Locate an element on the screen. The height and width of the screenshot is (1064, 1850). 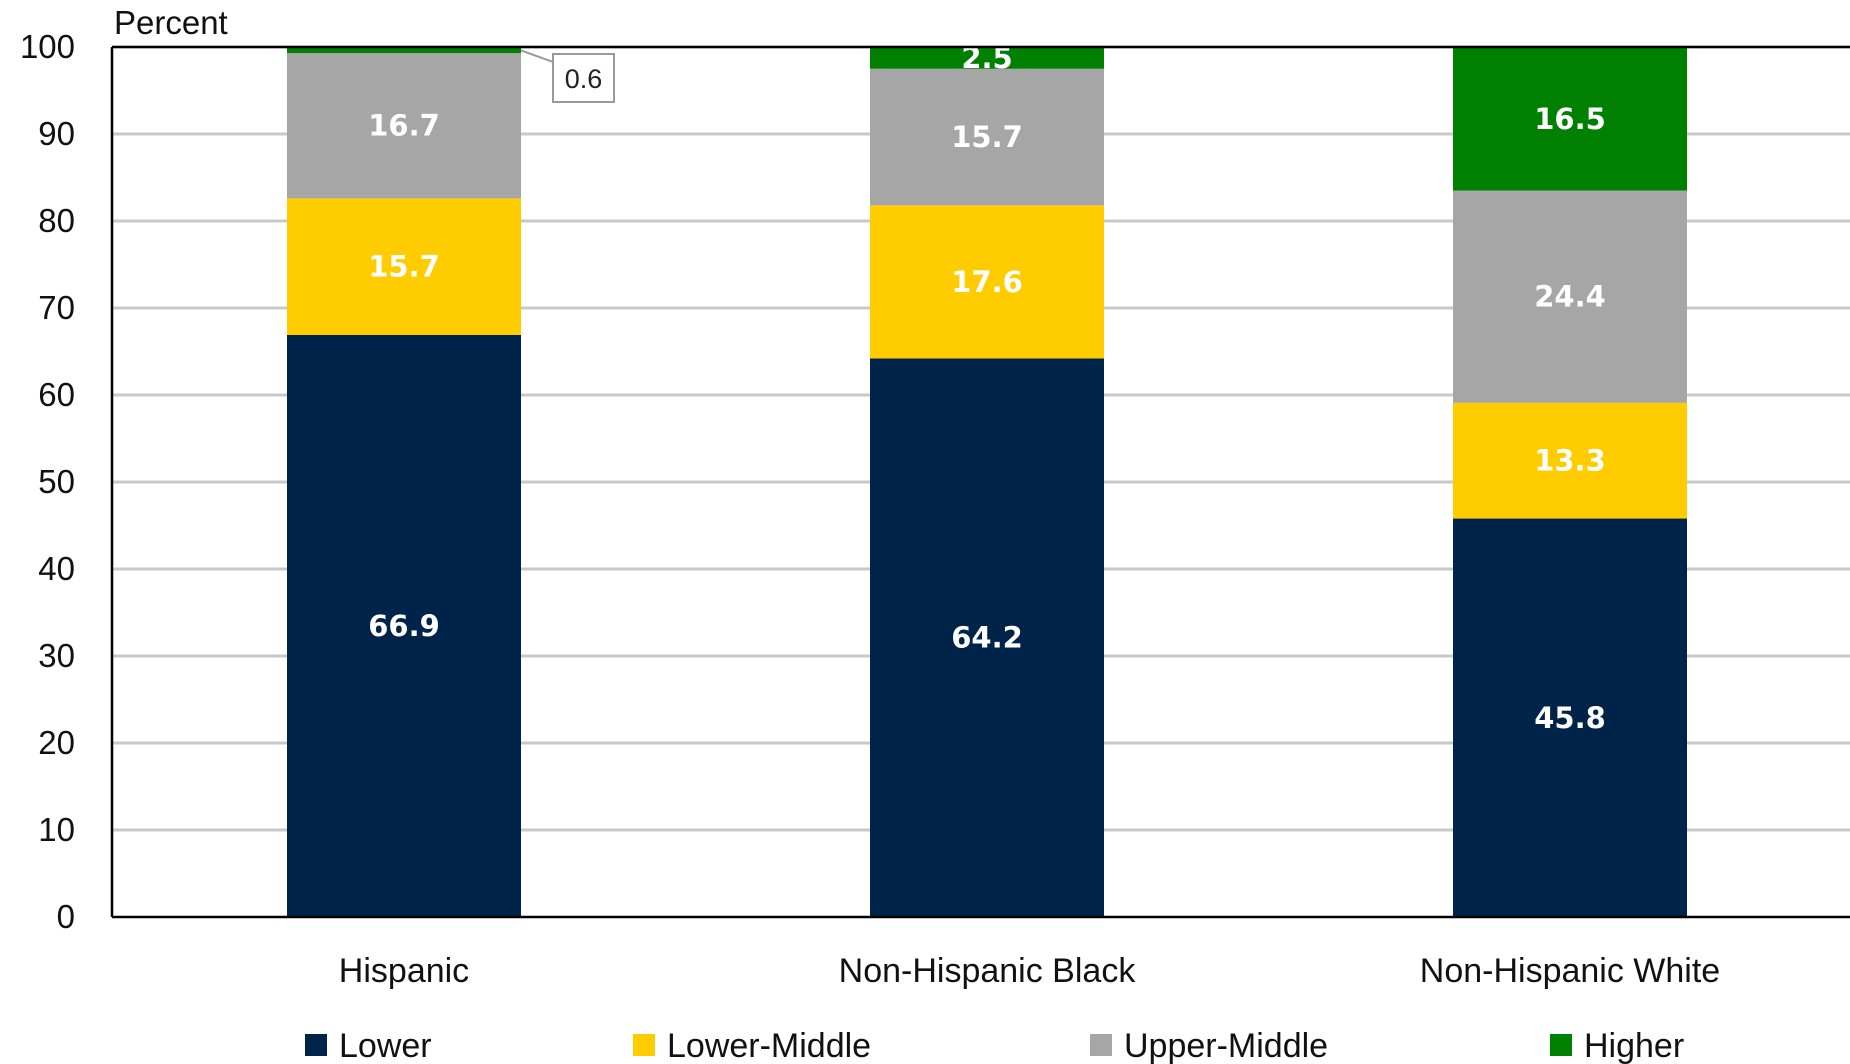
bar-higher-hispanic is located at coordinates (404, 50).